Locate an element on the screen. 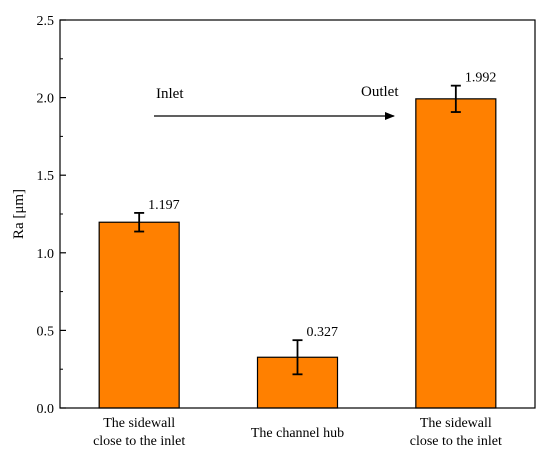  y-axis-title: Ra [μm] is located at coordinates (19, 214).